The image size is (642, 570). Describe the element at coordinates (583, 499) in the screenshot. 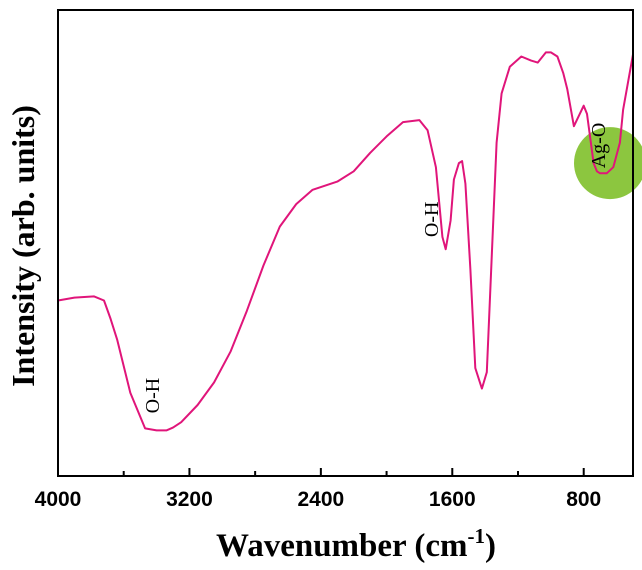

I see `x-tick-label: 800` at that location.